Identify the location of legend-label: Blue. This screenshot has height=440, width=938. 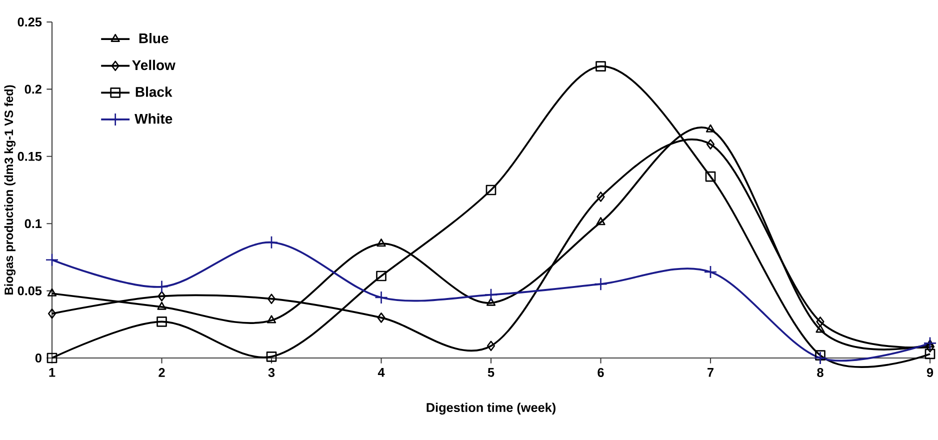
(153, 38).